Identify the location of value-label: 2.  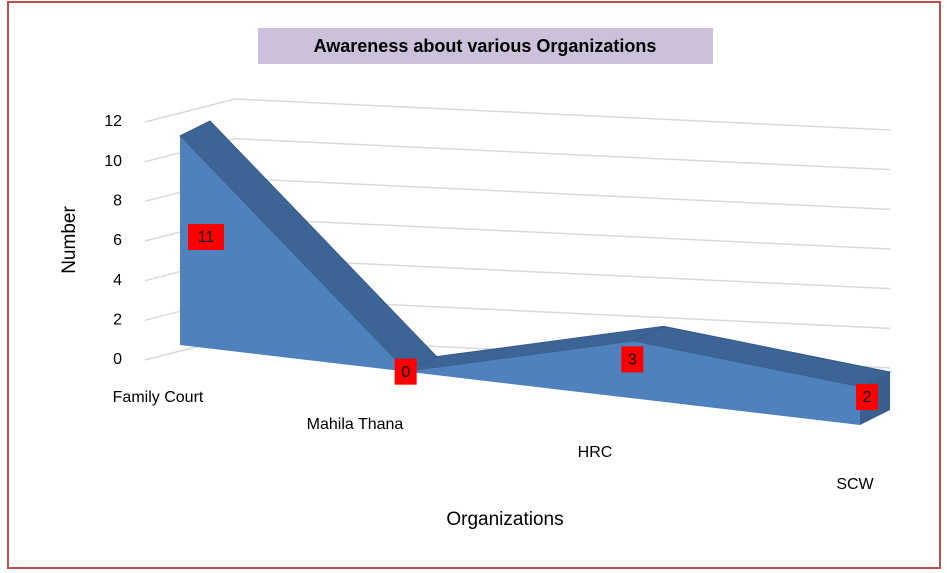
(867, 397).